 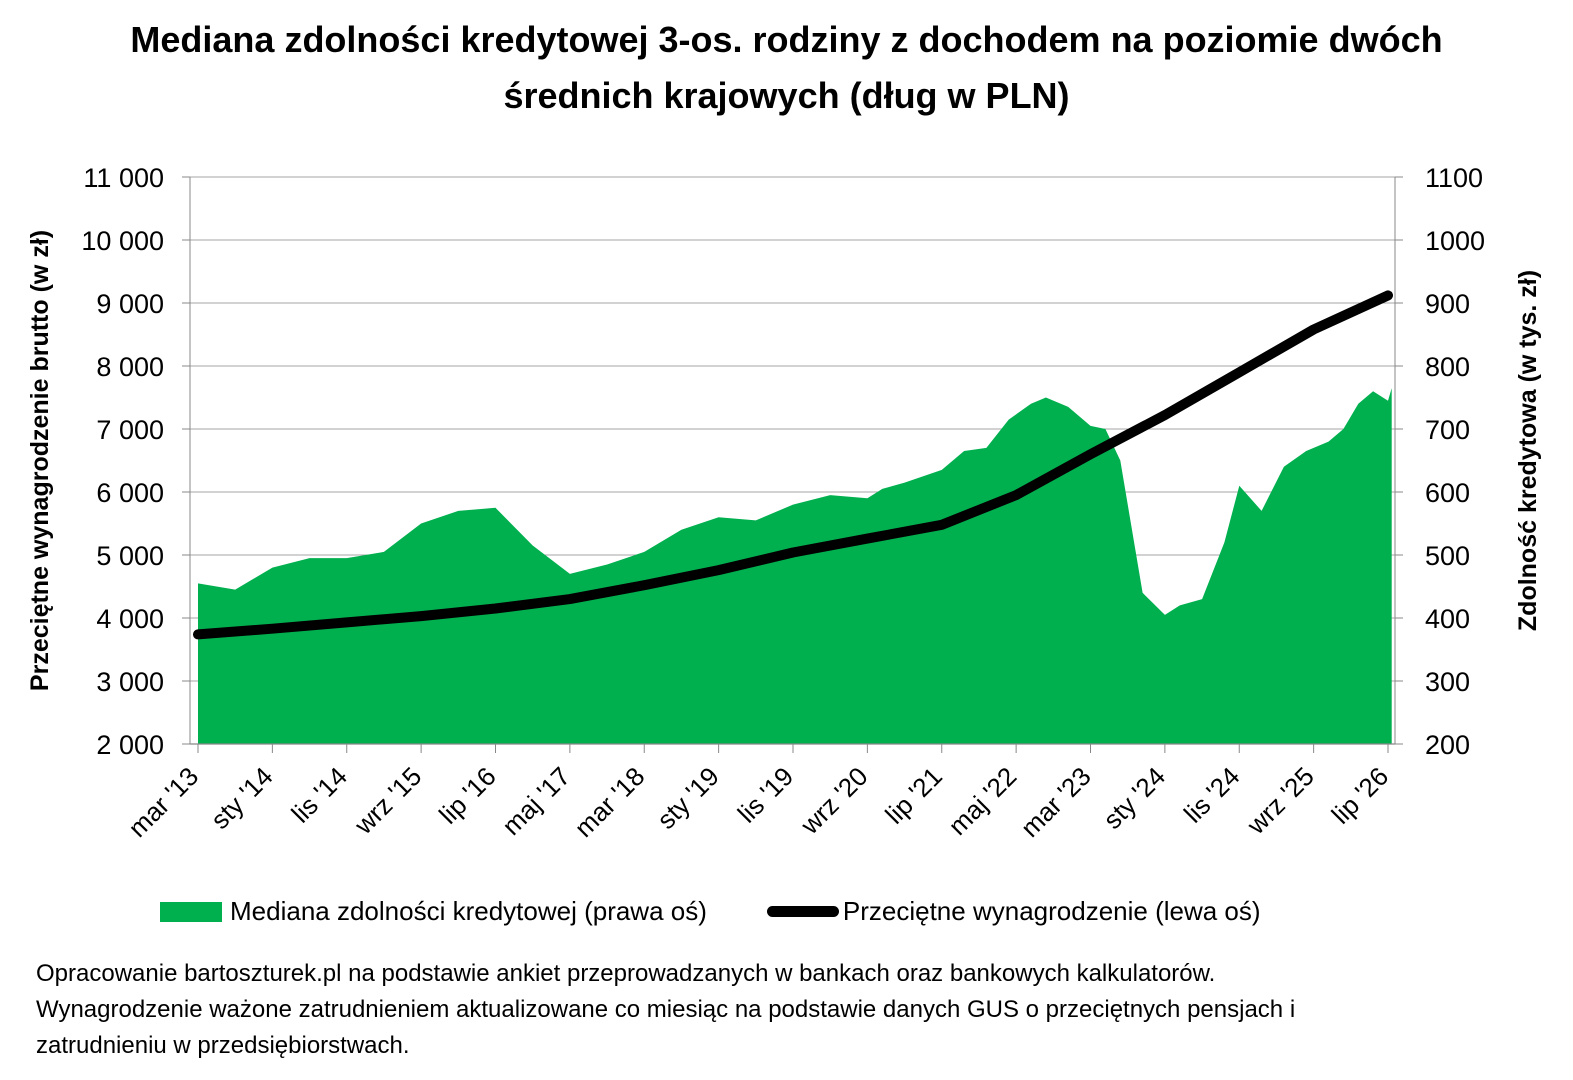 I want to click on left-axis-tick-label: 3 000, so click(x=130, y=682).